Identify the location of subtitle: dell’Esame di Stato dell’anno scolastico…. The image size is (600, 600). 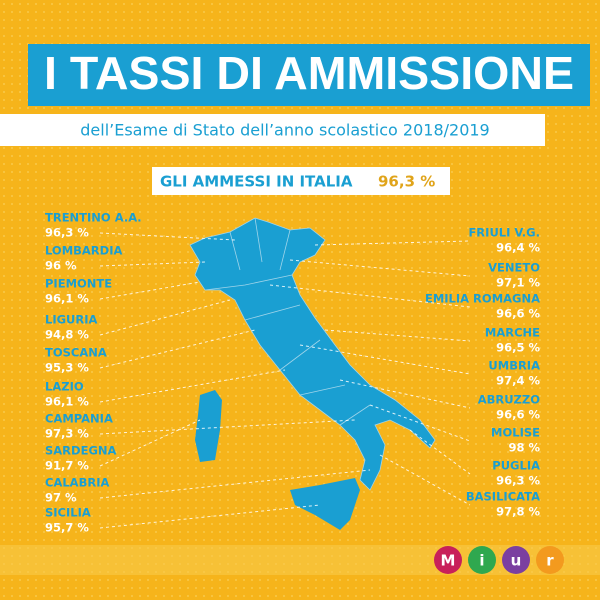
(284, 130).